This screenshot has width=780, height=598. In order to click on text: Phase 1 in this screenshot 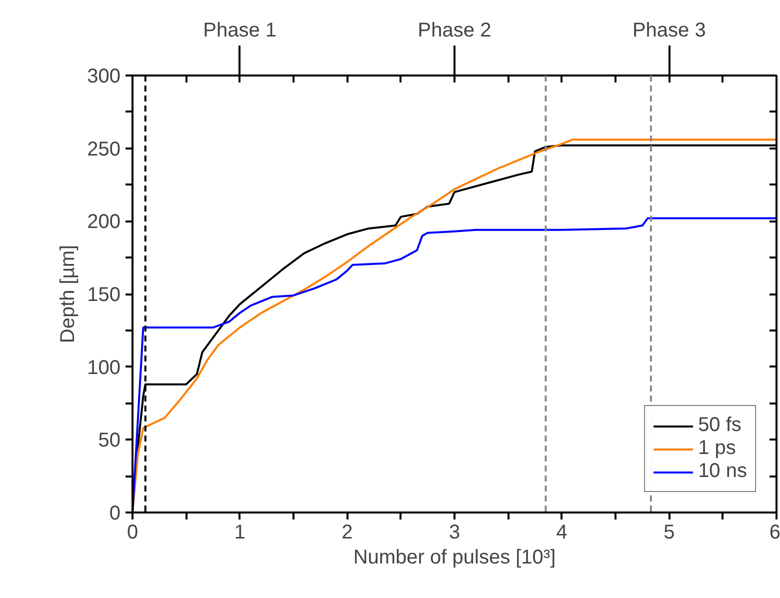, I will do `click(240, 31)`.